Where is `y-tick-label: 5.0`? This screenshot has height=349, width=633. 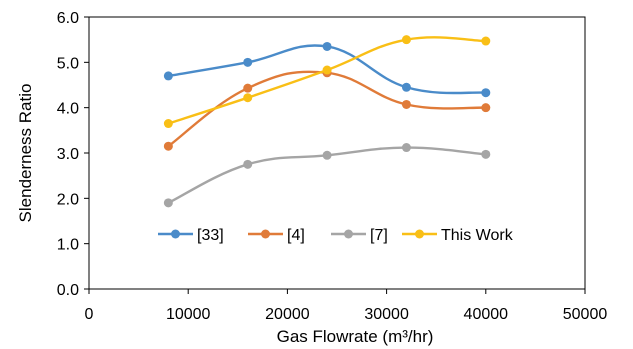 y-tick-label: 5.0 is located at coordinates (68, 63).